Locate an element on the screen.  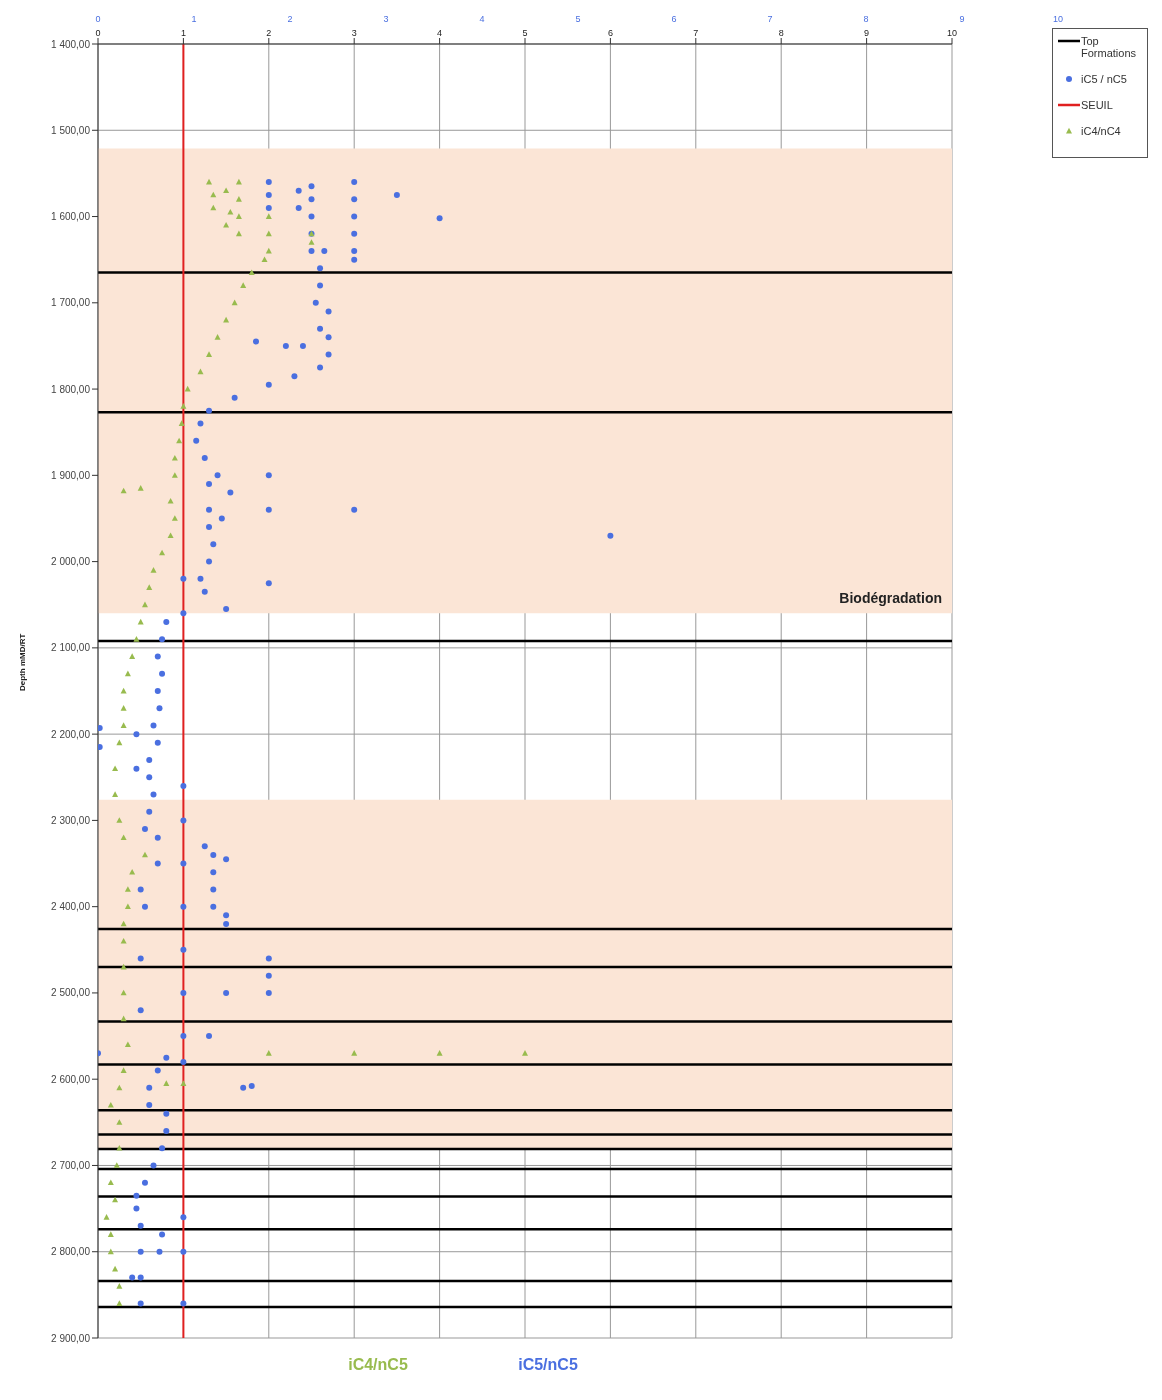
x2-tick-label: 7 is located at coordinates (770, 19).